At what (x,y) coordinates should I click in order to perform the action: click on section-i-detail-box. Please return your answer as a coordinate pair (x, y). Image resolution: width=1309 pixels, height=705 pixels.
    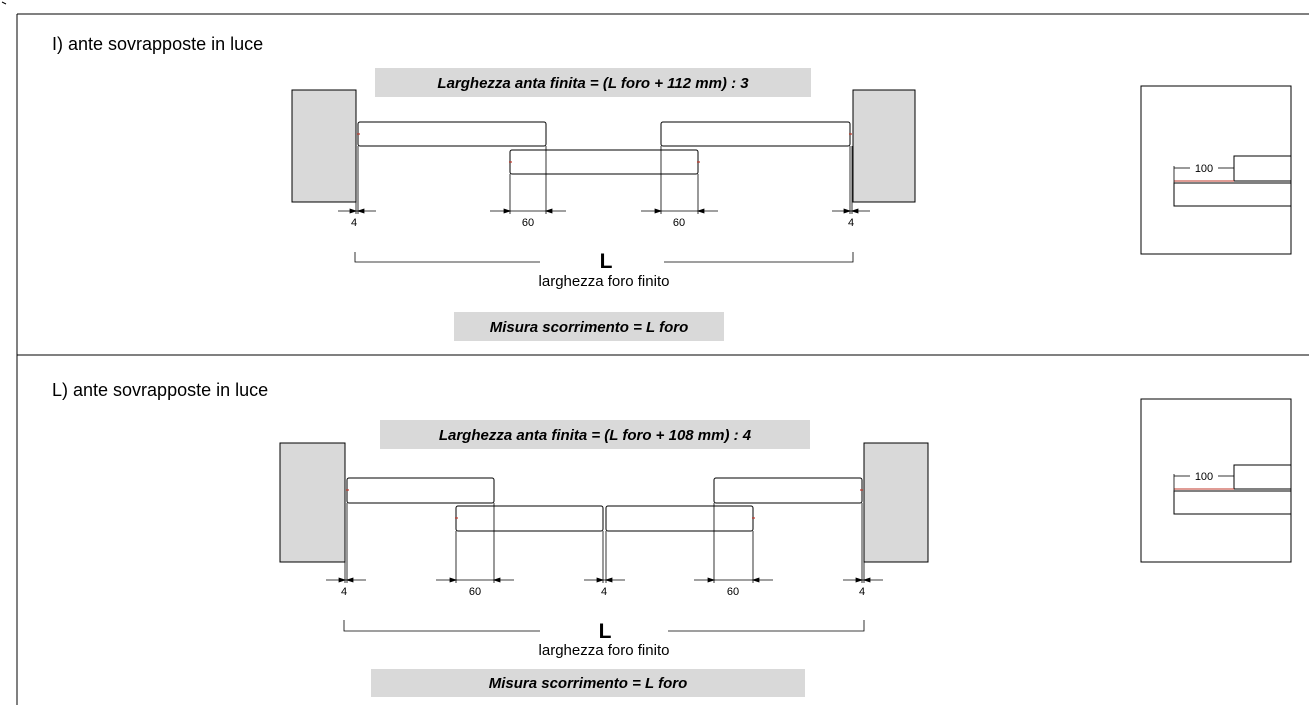
    Looking at the image, I should click on (1216, 170).